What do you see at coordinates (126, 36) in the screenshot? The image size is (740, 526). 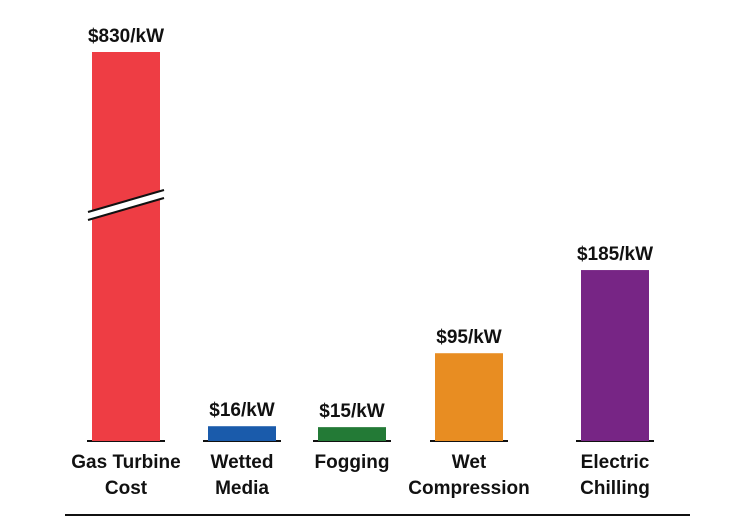 I see `value-label: $830/kW` at bounding box center [126, 36].